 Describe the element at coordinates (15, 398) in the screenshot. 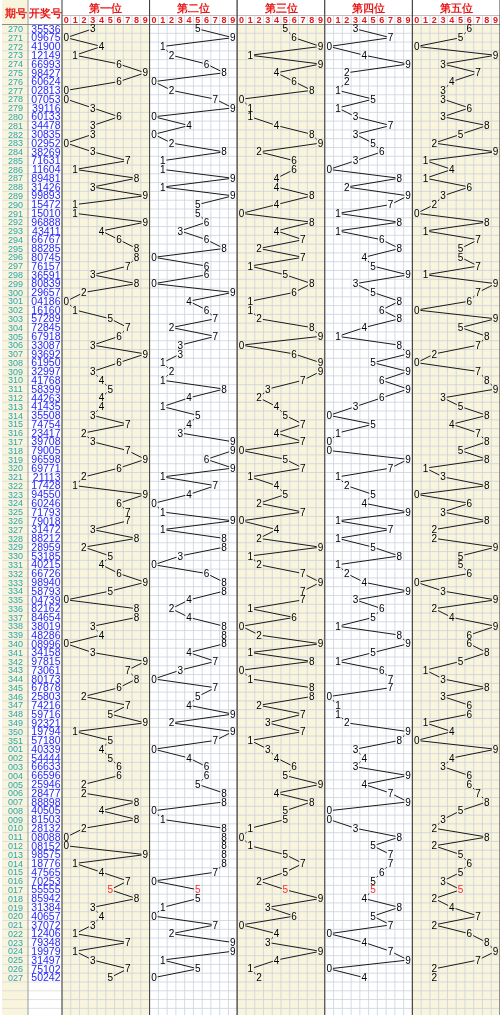

I see `y-tick-label: 312` at that location.